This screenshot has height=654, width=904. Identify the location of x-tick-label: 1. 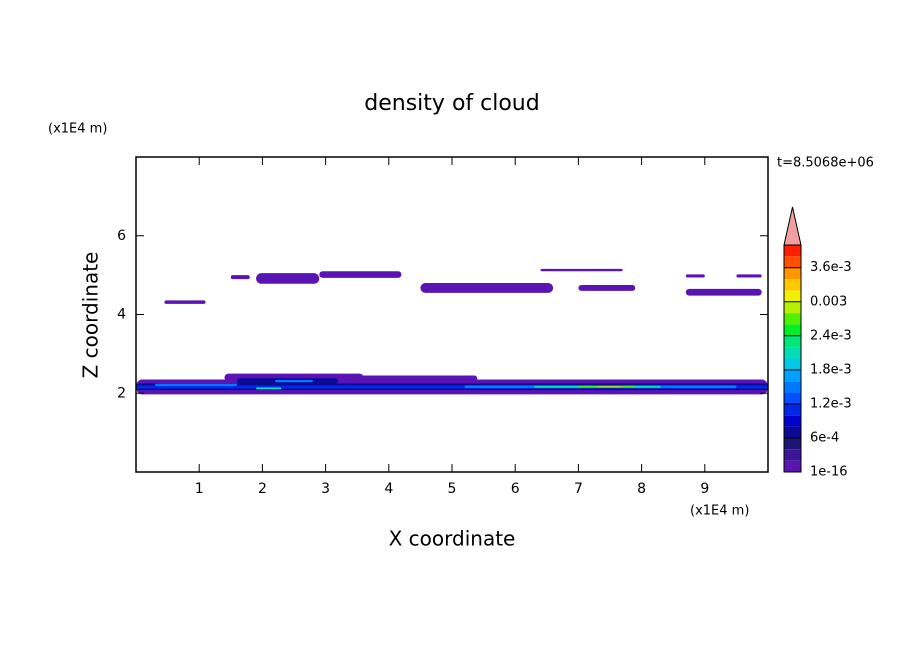
(199, 489).